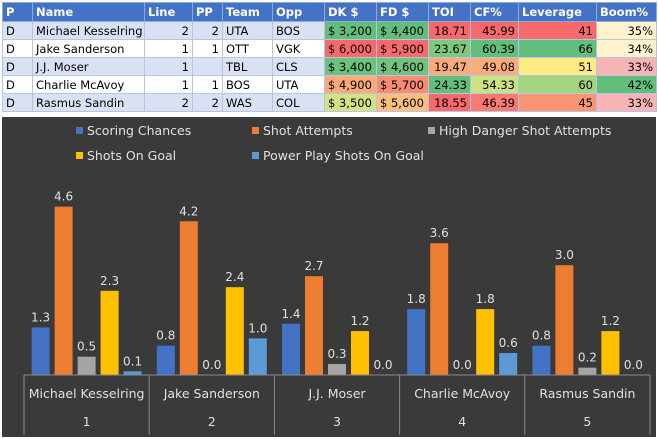 Image resolution: width=658 pixels, height=439 pixels. I want to click on cell-opp: UTA, so click(298, 84).